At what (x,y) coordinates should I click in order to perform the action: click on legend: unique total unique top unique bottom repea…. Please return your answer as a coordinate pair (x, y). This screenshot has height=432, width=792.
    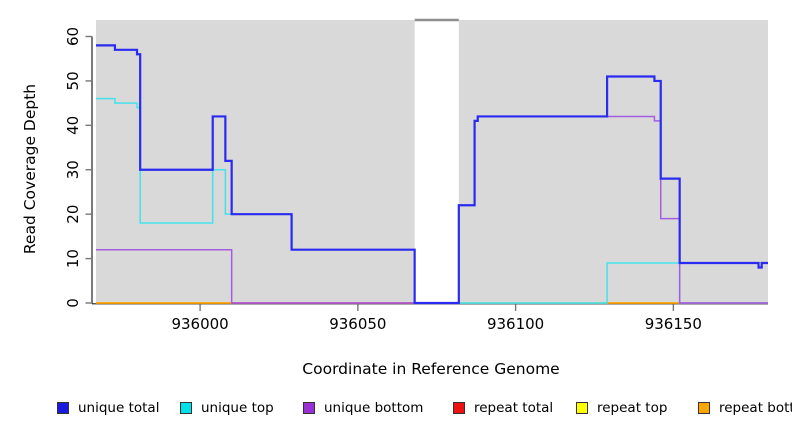
    Looking at the image, I should click on (396, 409).